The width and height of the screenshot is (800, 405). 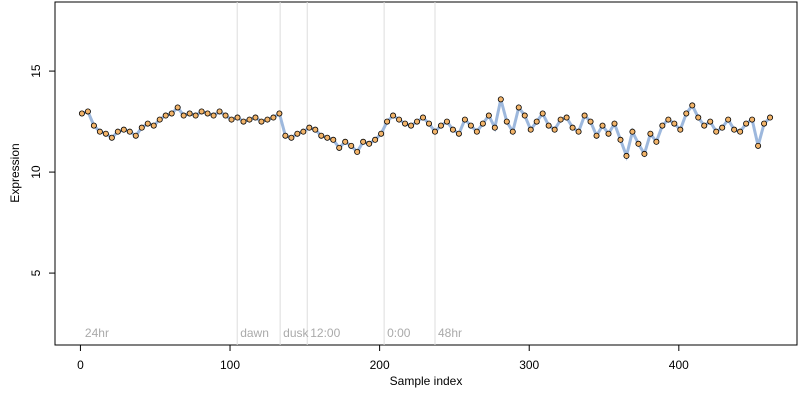 What do you see at coordinates (399, 333) in the screenshot?
I see `annotation: 0:00` at bounding box center [399, 333].